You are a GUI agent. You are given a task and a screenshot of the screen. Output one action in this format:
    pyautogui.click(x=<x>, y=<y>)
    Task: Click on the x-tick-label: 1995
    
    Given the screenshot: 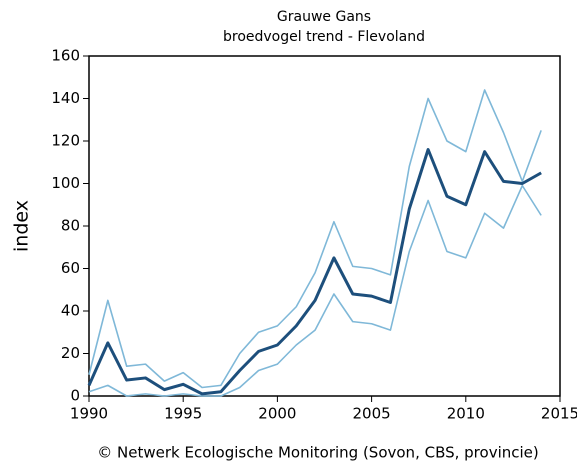 What is the action you would take?
    pyautogui.click(x=183, y=414)
    